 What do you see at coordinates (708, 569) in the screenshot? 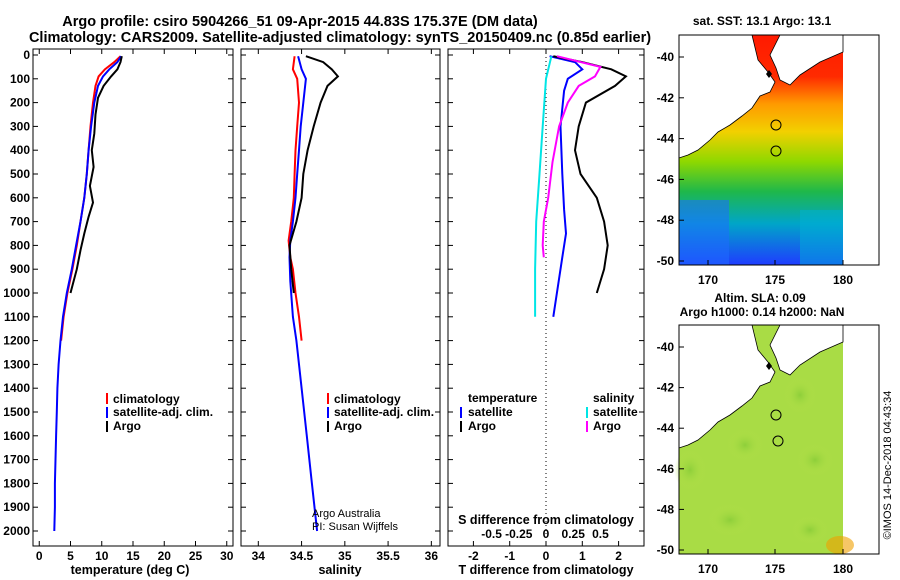
I see `map-x-tick-label: 170` at bounding box center [708, 569].